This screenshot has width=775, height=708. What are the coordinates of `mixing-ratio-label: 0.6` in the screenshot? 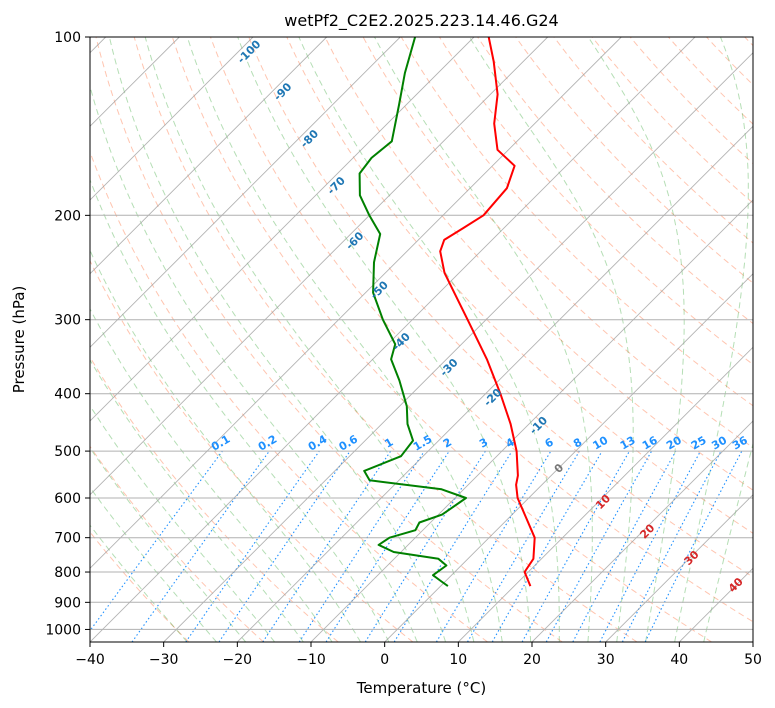 It's located at (349, 442).